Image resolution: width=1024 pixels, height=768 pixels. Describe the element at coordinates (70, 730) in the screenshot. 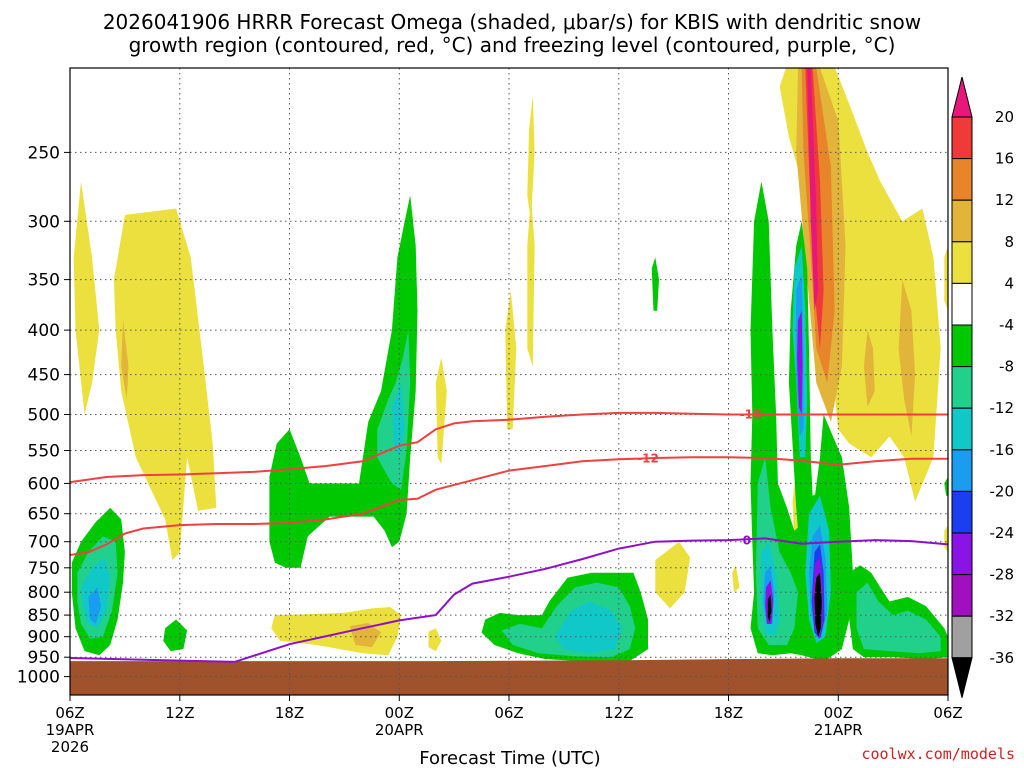

I see `x-tick-date: 19APR` at that location.